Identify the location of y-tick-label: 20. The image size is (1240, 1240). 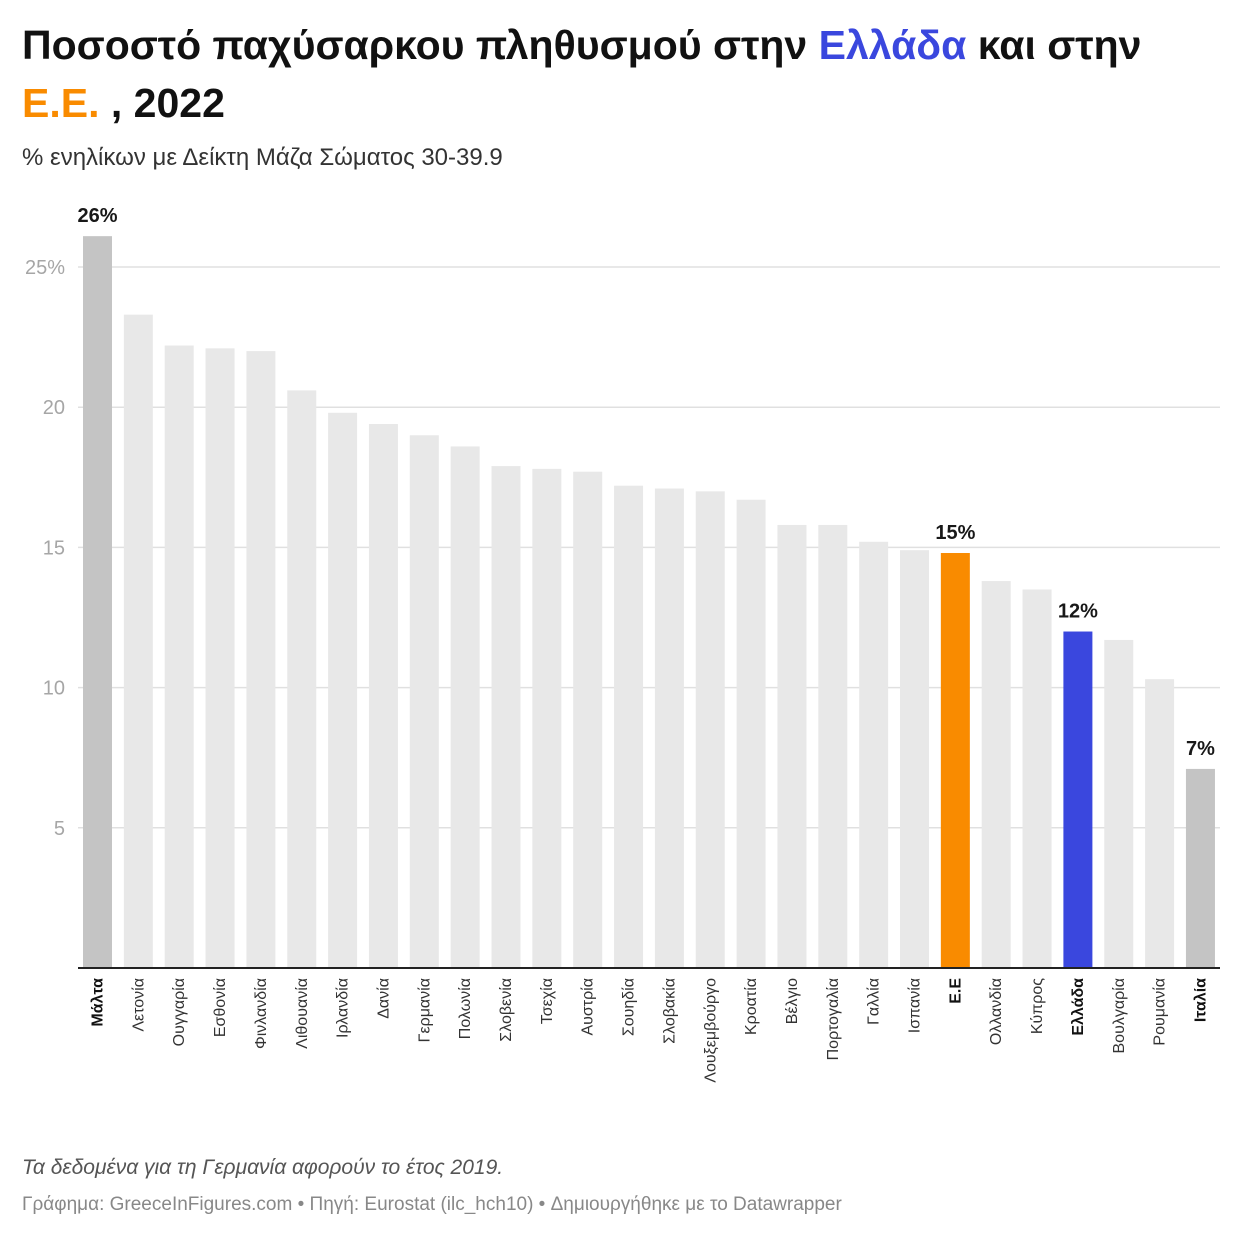
(54, 408).